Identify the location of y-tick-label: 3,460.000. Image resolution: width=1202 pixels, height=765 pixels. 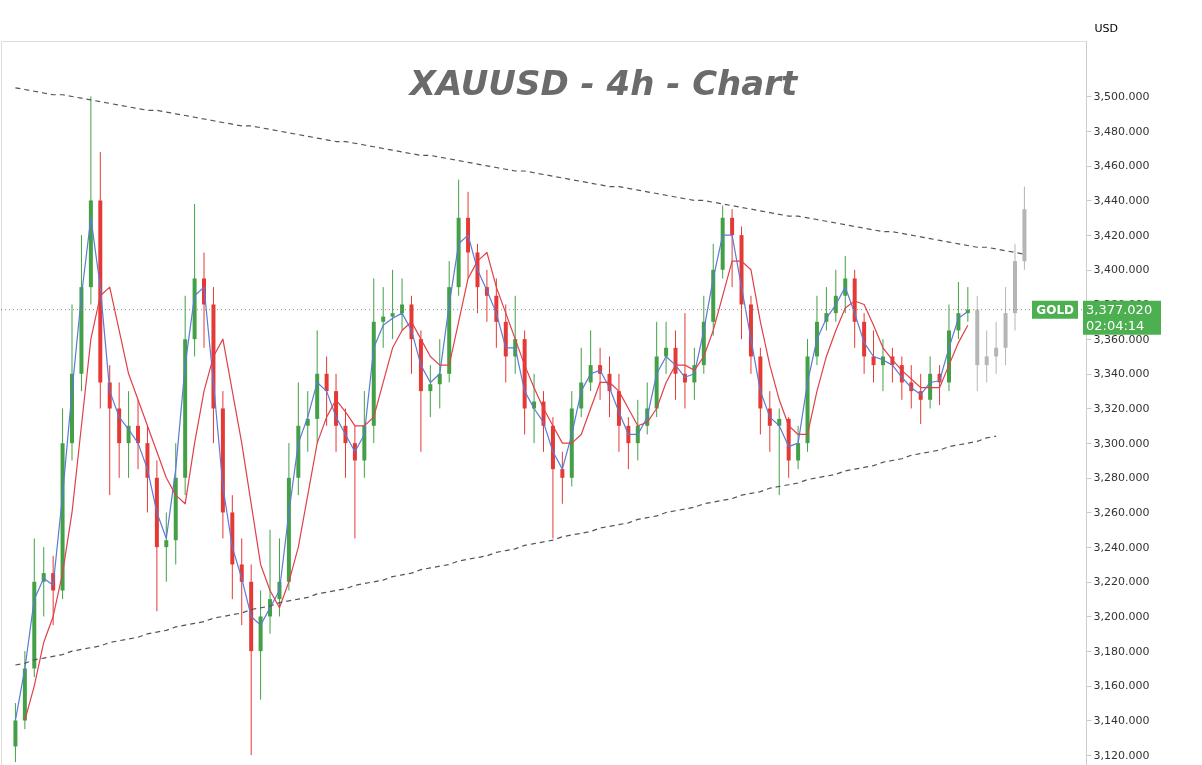
(1121, 166).